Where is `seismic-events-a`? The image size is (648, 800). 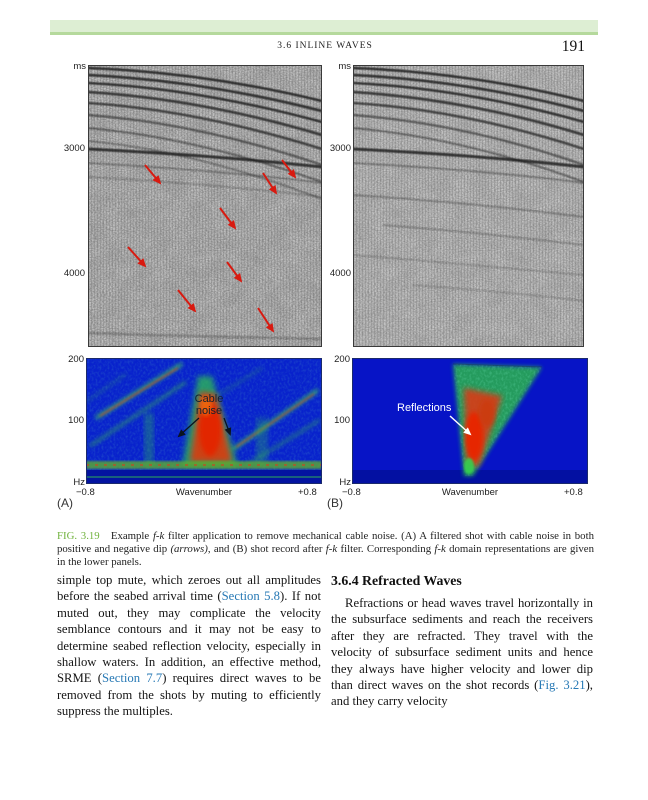
seismic-events-a is located at coordinates (205, 203).